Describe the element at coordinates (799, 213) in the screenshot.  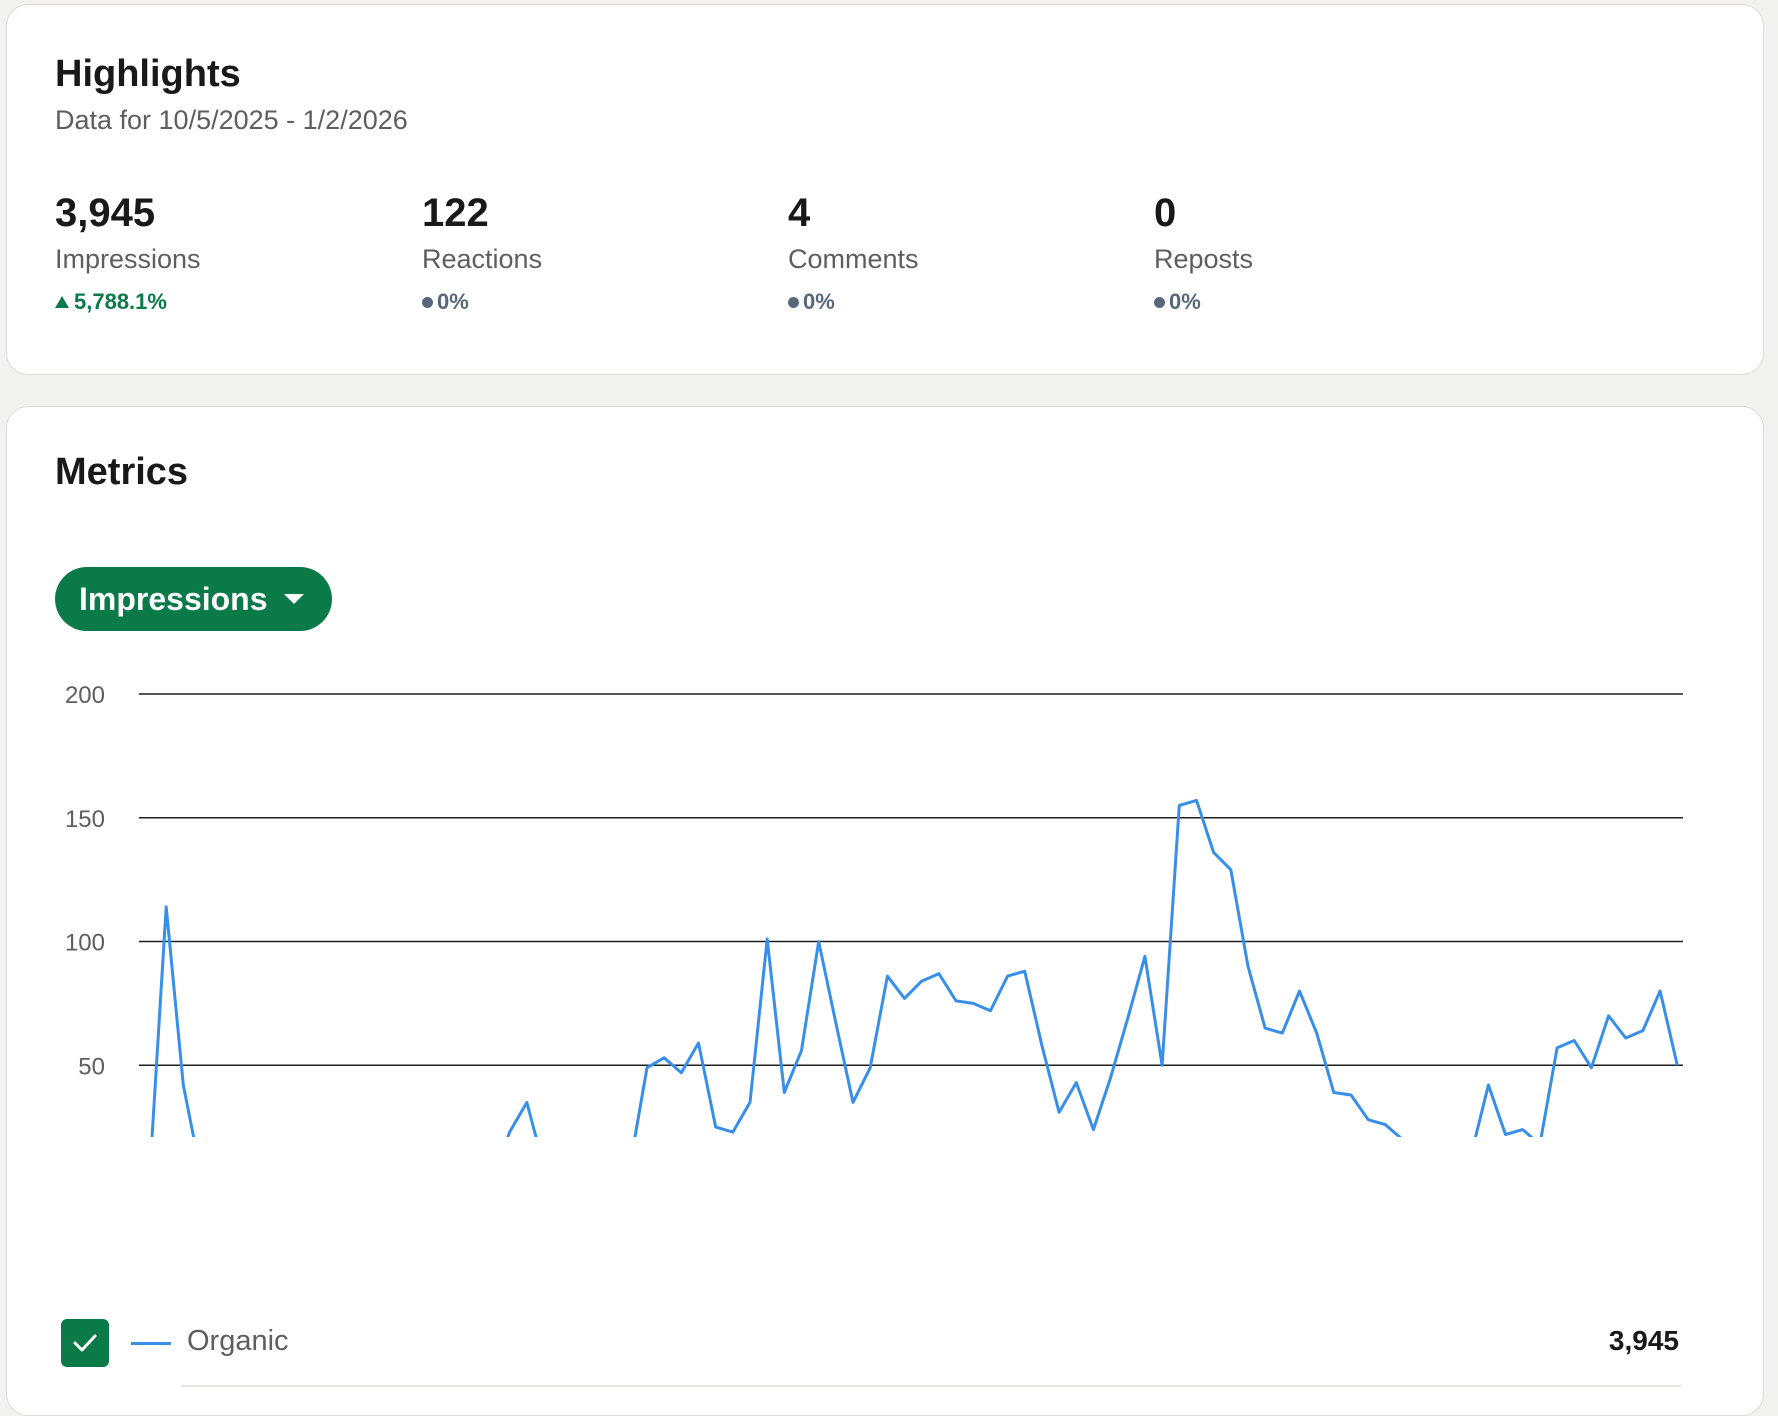
I see `stat-value: 4` at that location.